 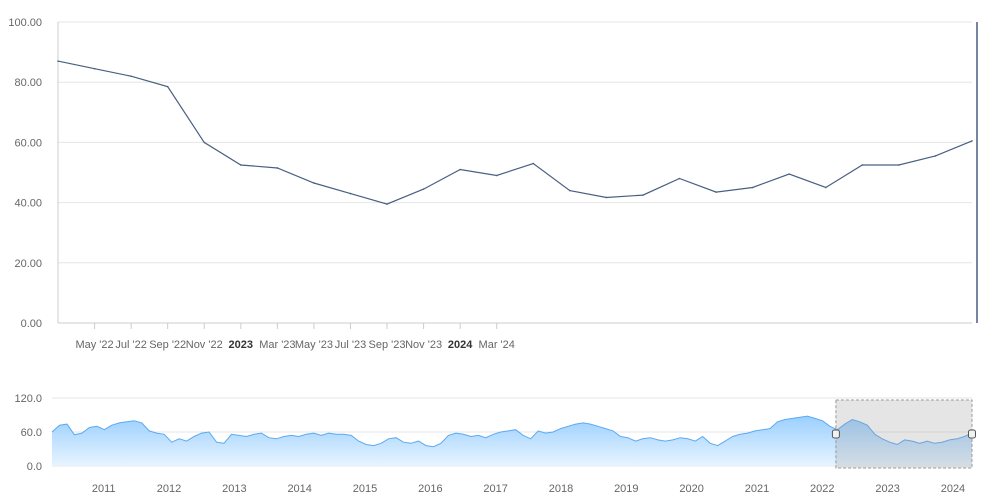 I want to click on main-x-tick-label: May '23, so click(x=314, y=345).